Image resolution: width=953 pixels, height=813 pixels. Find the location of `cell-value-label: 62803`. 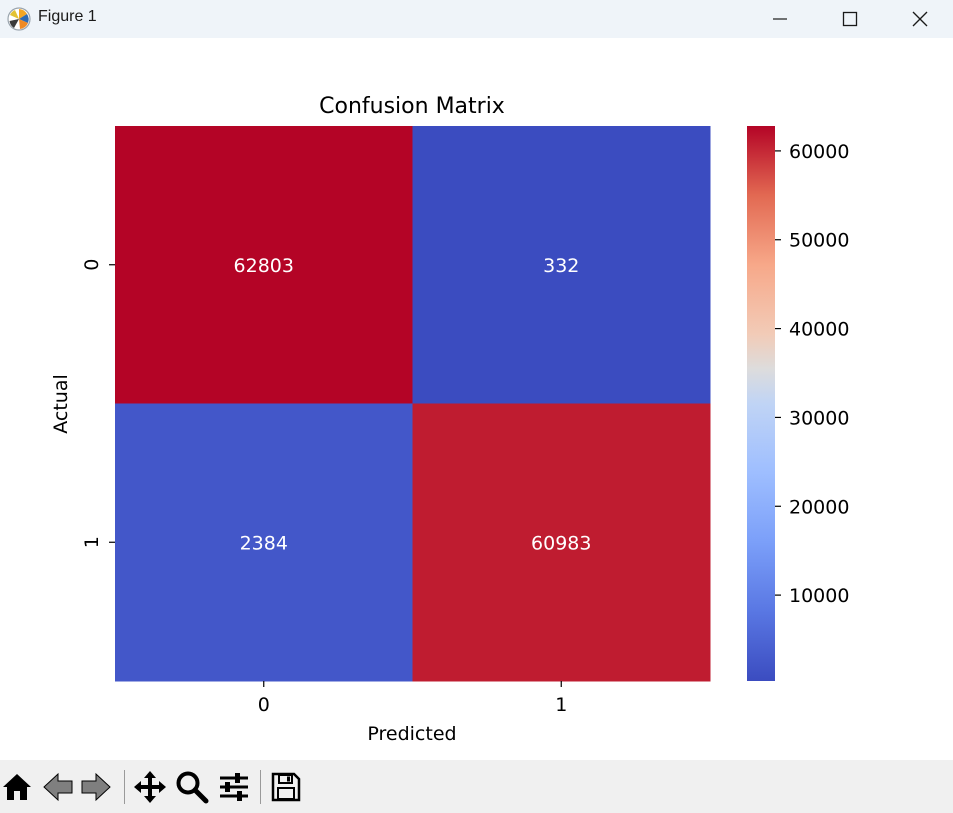

cell-value-label: 62803 is located at coordinates (264, 266).